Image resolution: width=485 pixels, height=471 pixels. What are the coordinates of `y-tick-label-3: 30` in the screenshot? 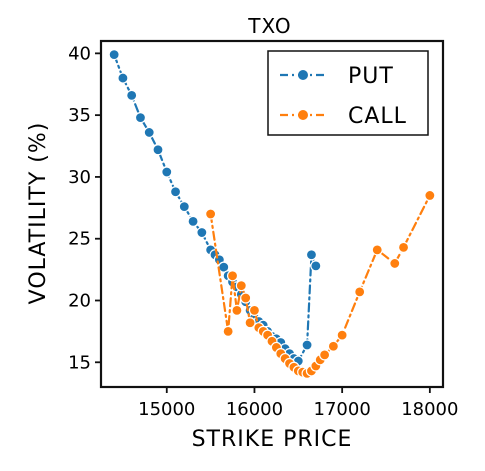 It's located at (79, 177).